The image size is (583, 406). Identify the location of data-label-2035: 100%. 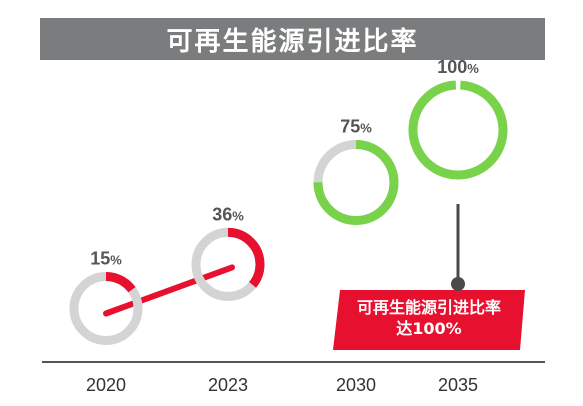
(458, 67).